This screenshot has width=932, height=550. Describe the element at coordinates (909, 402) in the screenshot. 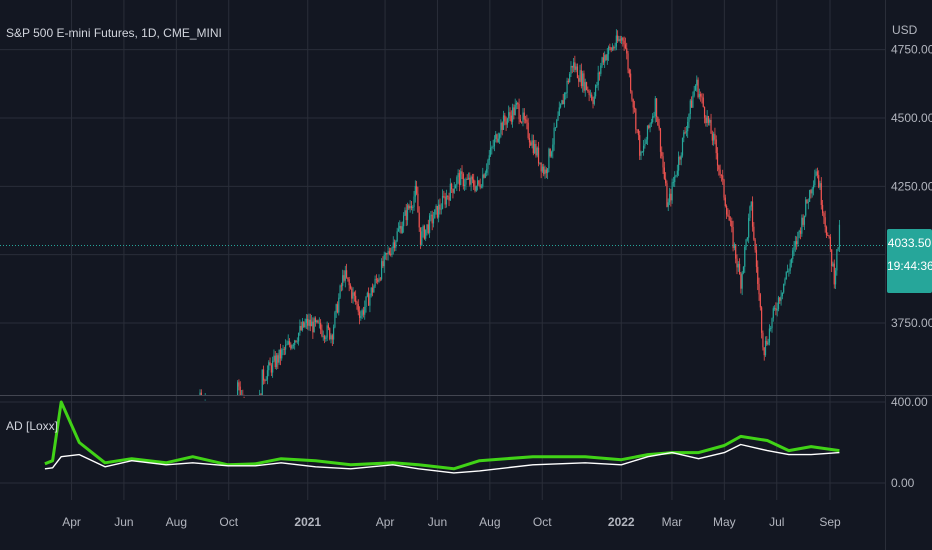

I see `indicator-tick-label: 400.00` at that location.